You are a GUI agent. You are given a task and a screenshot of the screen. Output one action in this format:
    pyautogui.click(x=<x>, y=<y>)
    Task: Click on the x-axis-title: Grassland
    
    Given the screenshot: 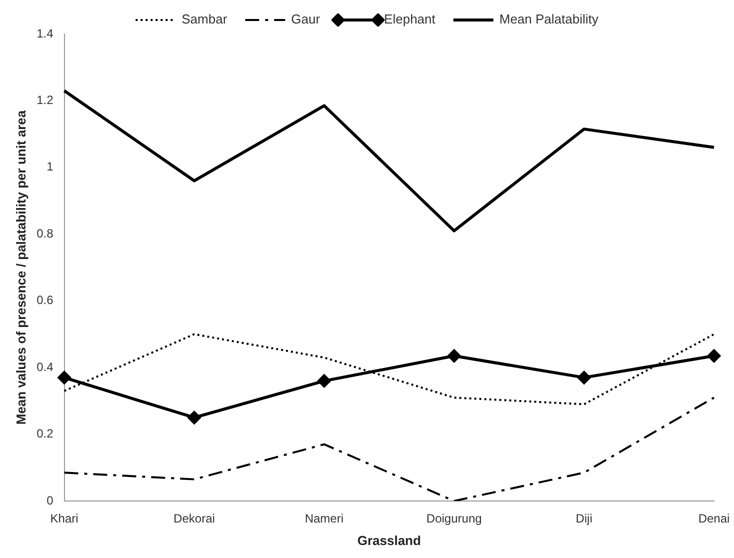 What is the action you would take?
    pyautogui.click(x=389, y=540)
    